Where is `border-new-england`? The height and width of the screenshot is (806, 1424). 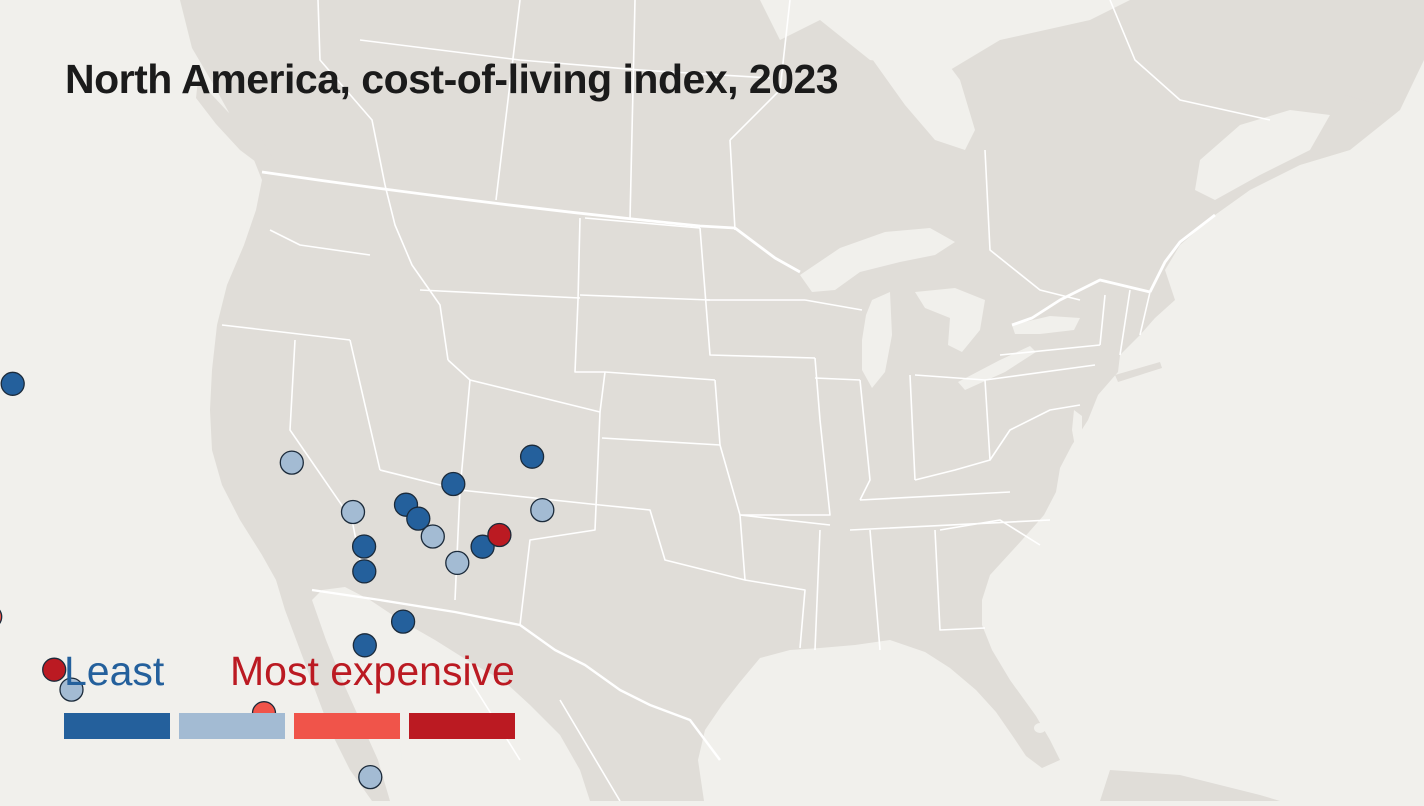
border-new-england is located at coordinates (1125, 322).